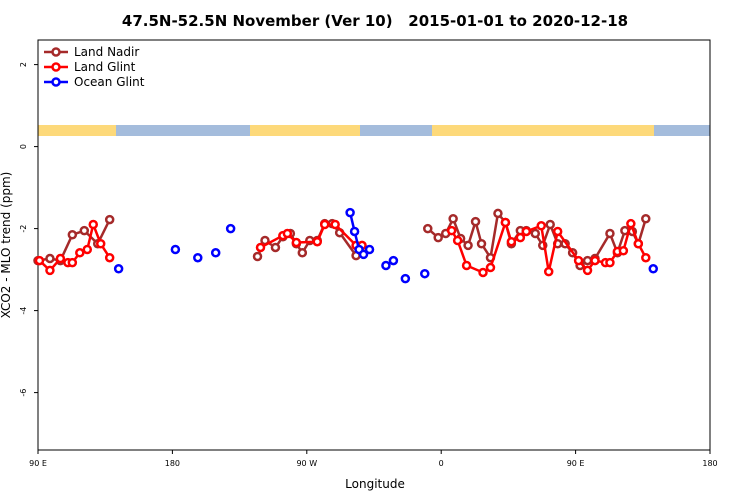  What do you see at coordinates (23, 64) in the screenshot?
I see `y-tick-label: 2` at bounding box center [23, 64].